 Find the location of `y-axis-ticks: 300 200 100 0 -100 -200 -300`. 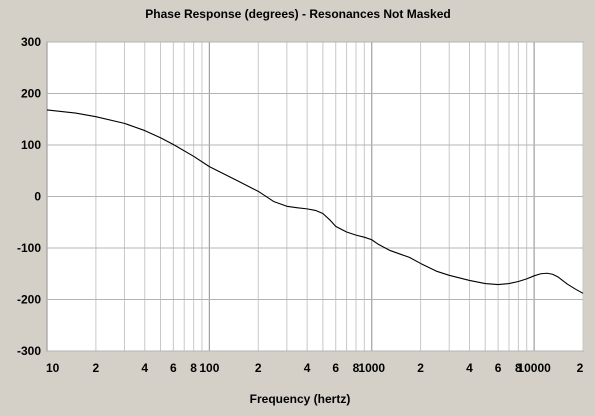

y-axis-ticks: 300 200 100 0 -100 -200 -300 is located at coordinates (29, 196).